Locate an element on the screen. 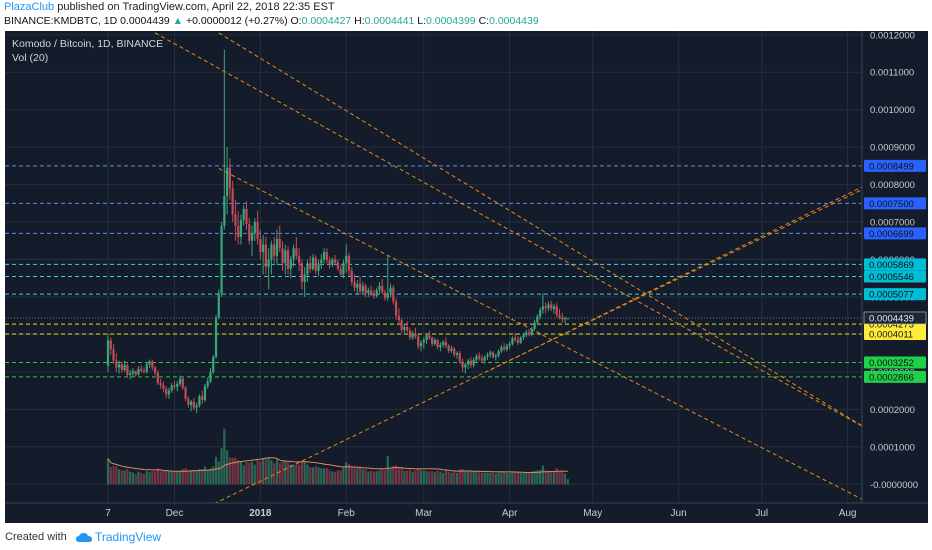 This screenshot has width=932, height=550. time-axis-panel is located at coordinates (466, 513).